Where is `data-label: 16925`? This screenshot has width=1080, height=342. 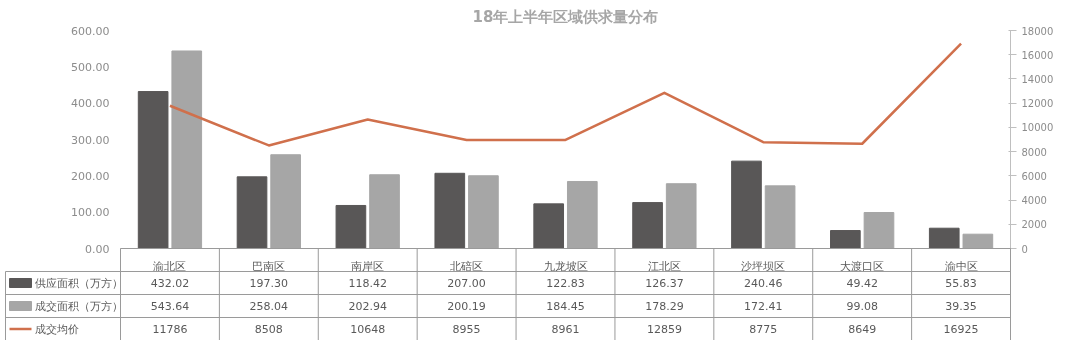 data-label: 16925 is located at coordinates (961, 329).